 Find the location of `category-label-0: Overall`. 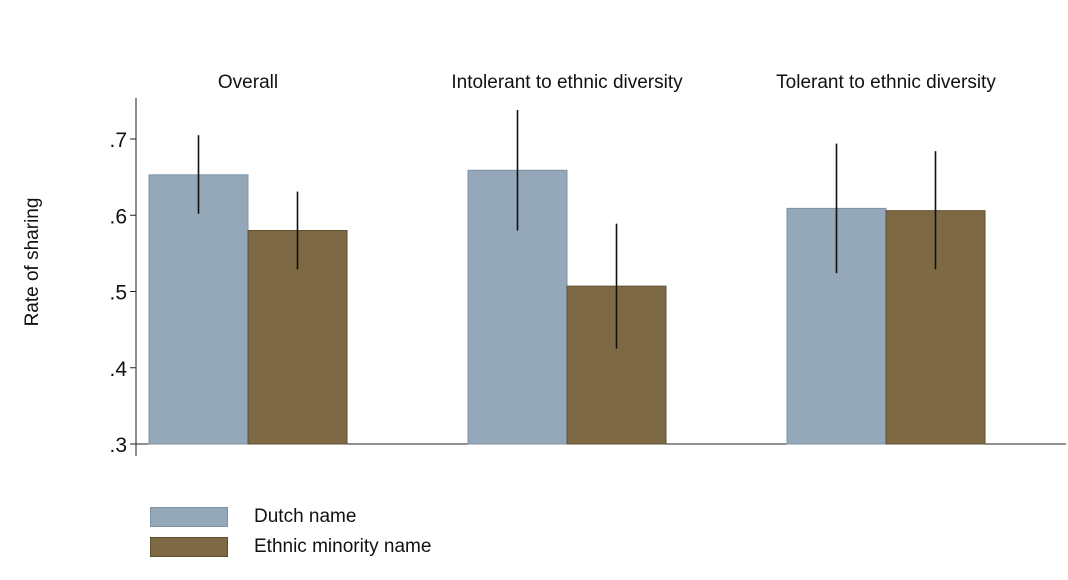

category-label-0: Overall is located at coordinates (248, 82).